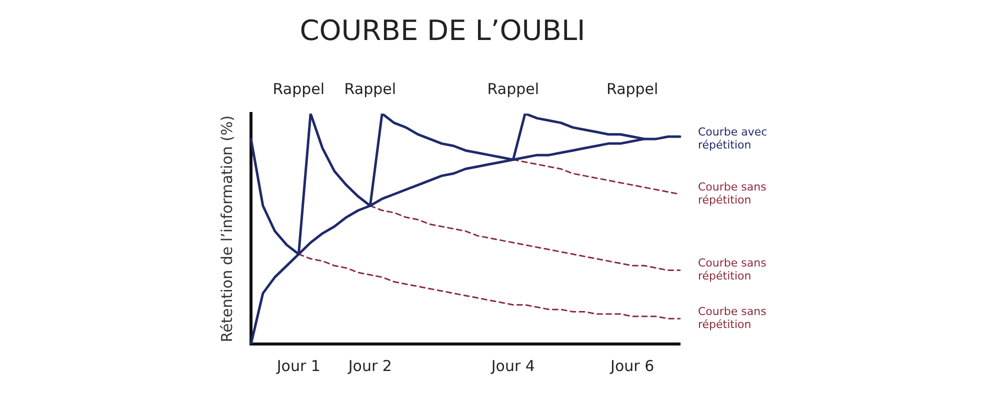 The image size is (1000, 400). I want to click on x-tick-label: Jour 6, so click(632, 365).